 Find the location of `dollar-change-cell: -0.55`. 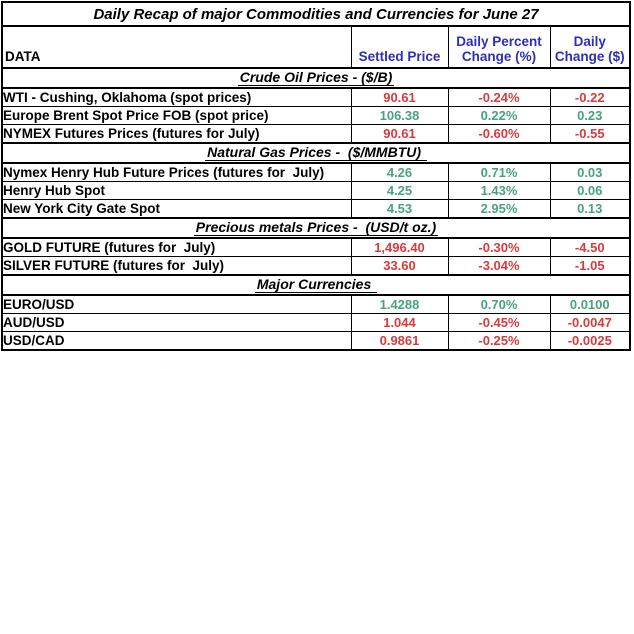

dollar-change-cell: -0.55 is located at coordinates (589, 133).